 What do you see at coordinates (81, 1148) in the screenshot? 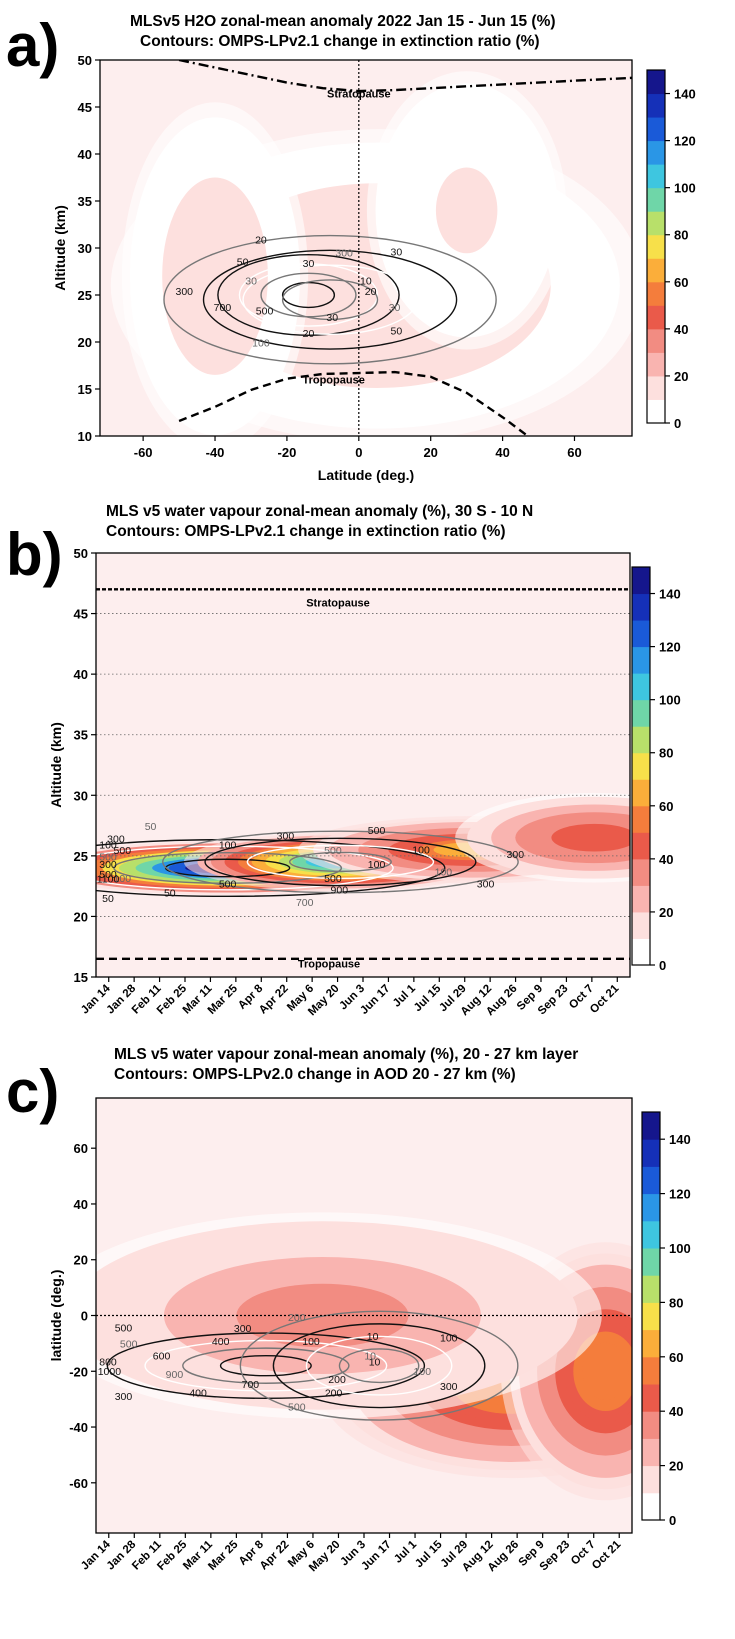
I see `panel-c-ytick-label: 60` at bounding box center [81, 1148].